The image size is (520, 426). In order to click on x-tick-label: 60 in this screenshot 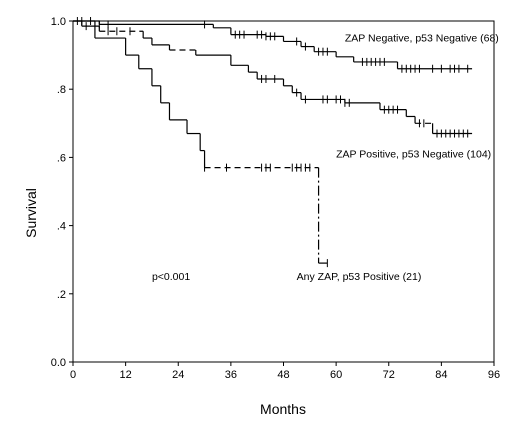, I will do `click(336, 375)`.